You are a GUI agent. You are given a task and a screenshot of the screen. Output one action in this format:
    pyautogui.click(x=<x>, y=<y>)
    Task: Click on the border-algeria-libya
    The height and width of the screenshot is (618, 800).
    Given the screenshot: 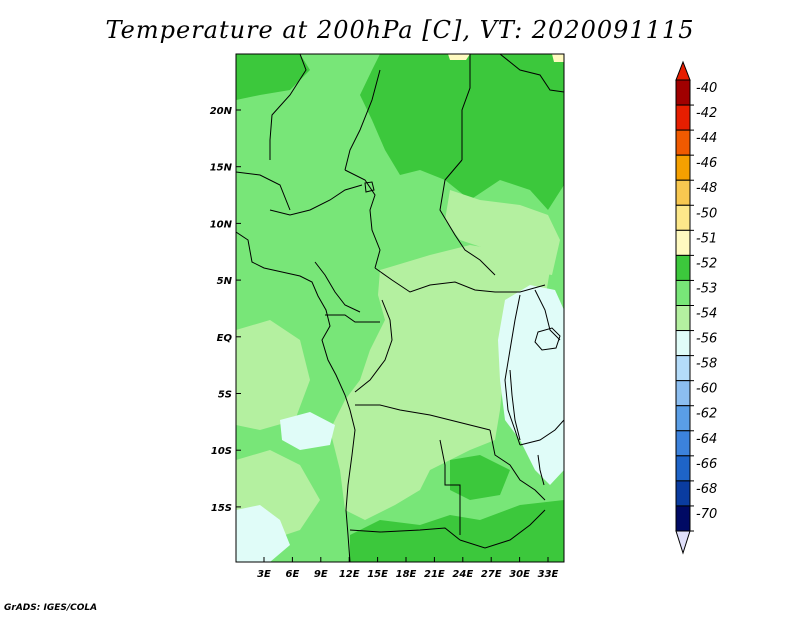 What is the action you would take?
    pyautogui.click(x=362, y=120)
    